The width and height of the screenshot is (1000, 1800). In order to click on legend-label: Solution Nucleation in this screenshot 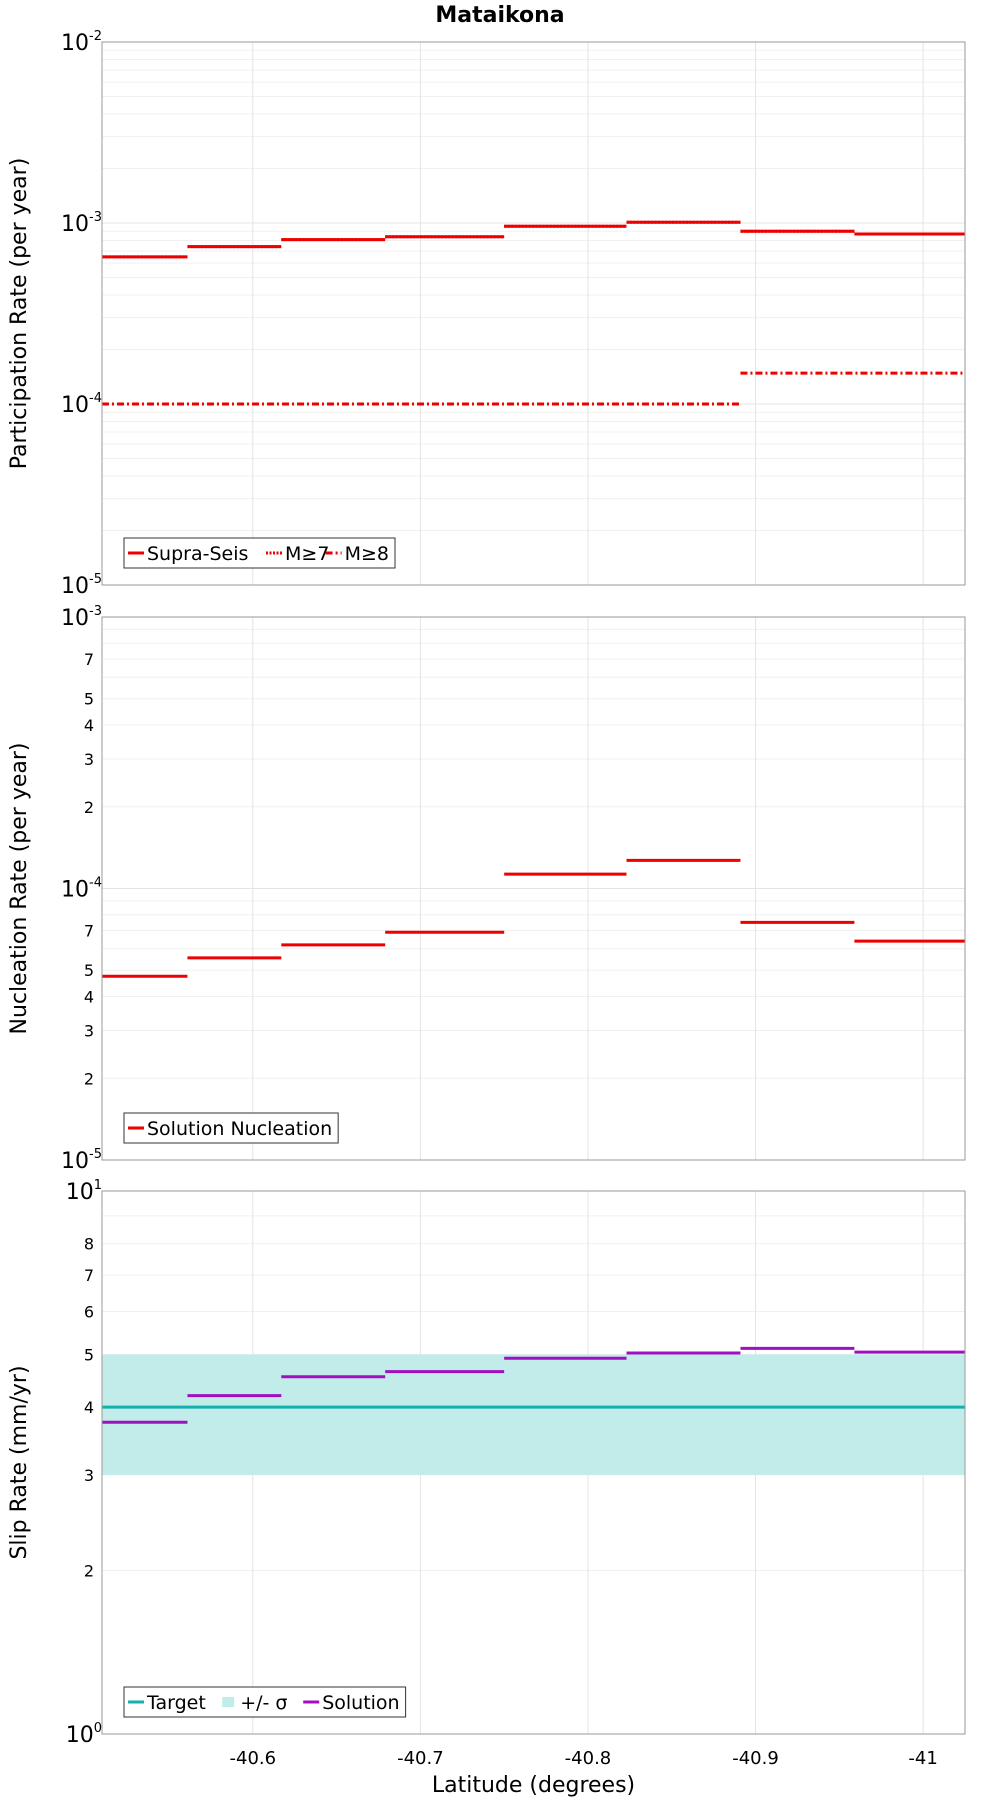, I will do `click(239, 1129)`.